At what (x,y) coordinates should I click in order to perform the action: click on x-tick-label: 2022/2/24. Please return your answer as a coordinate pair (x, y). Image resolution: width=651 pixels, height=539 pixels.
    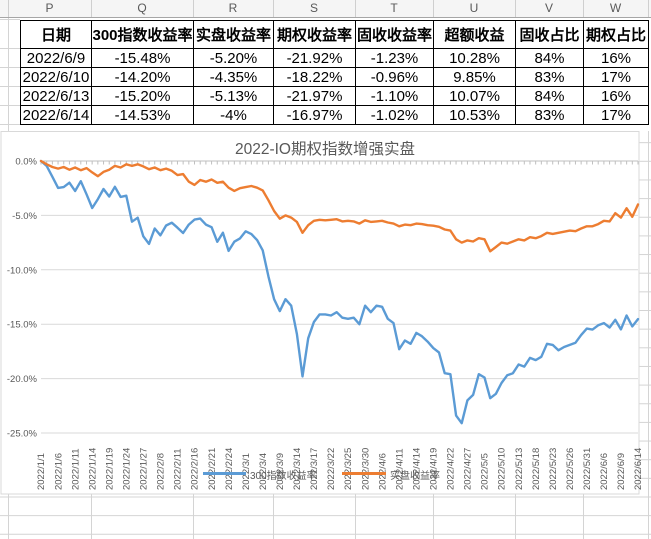
    Looking at the image, I should click on (229, 469).